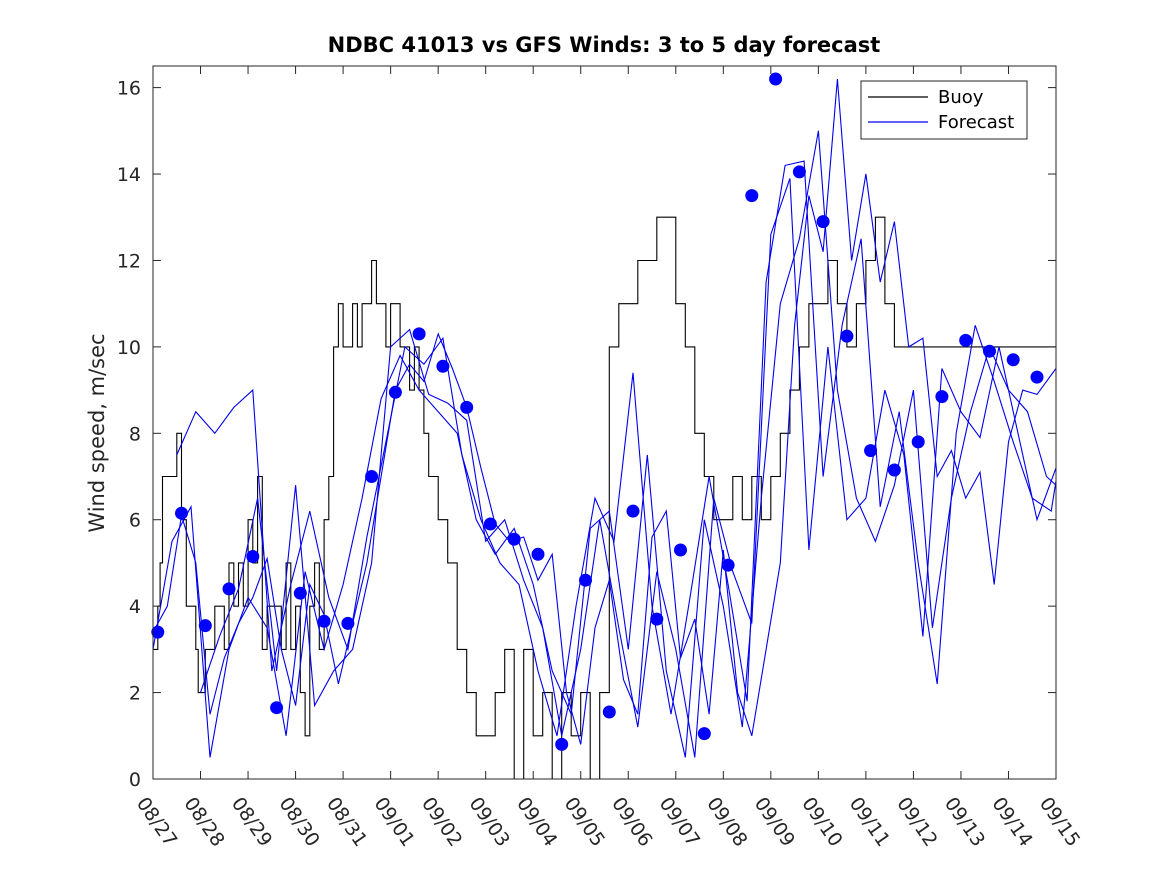  Describe the element at coordinates (129, 89) in the screenshot. I see `y-tick-label: 16` at that location.